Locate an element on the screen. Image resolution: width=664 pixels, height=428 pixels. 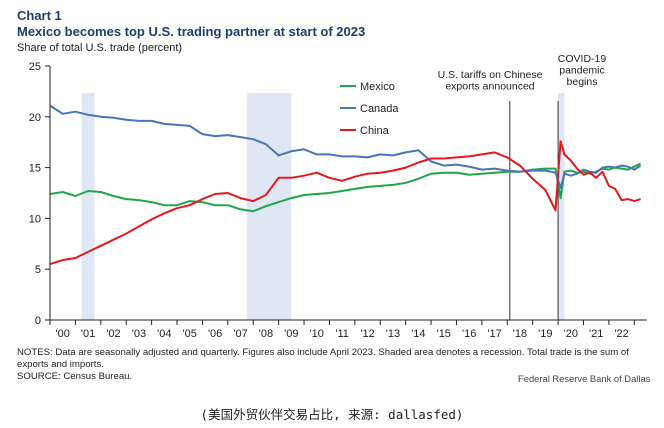
x-tick-label: '11 is located at coordinates (342, 334).